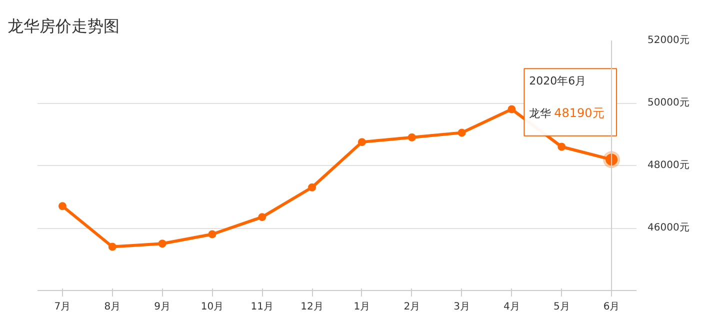 This screenshot has width=704, height=327. I want to click on x-tick-label: 7月, so click(62, 307).